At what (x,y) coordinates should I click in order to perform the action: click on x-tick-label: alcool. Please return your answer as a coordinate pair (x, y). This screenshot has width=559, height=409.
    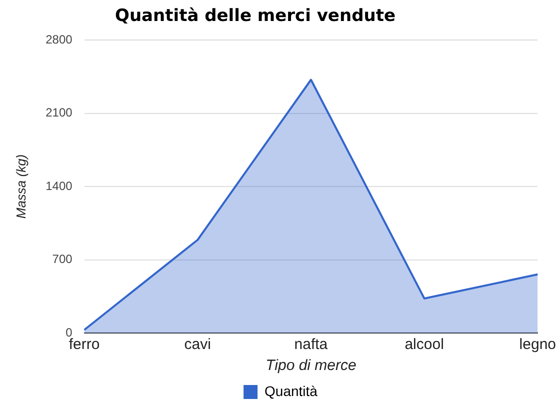
    Looking at the image, I should click on (424, 345).